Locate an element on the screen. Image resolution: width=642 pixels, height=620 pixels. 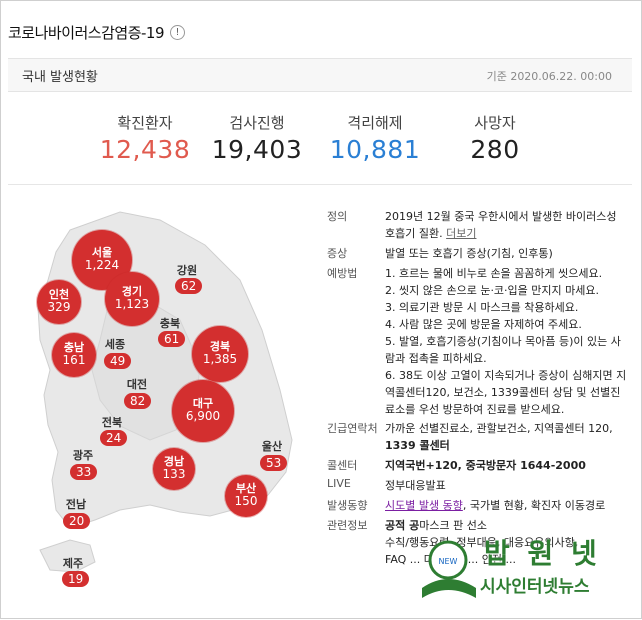
region-name-ulsan: 울산 is located at coordinates (272, 446).